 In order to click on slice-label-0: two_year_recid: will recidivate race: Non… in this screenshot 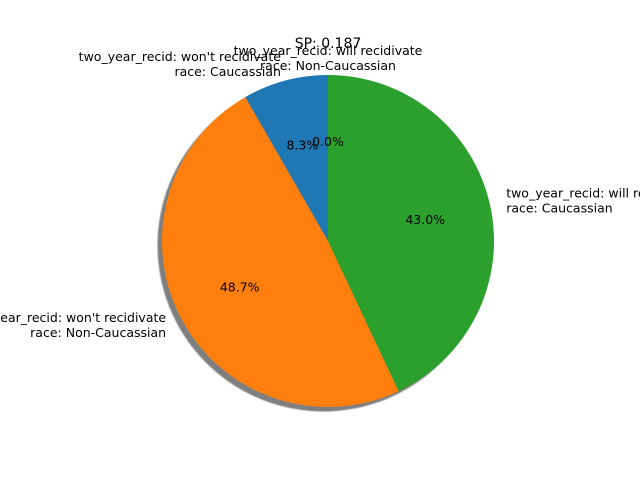, I will do `click(328, 58)`.